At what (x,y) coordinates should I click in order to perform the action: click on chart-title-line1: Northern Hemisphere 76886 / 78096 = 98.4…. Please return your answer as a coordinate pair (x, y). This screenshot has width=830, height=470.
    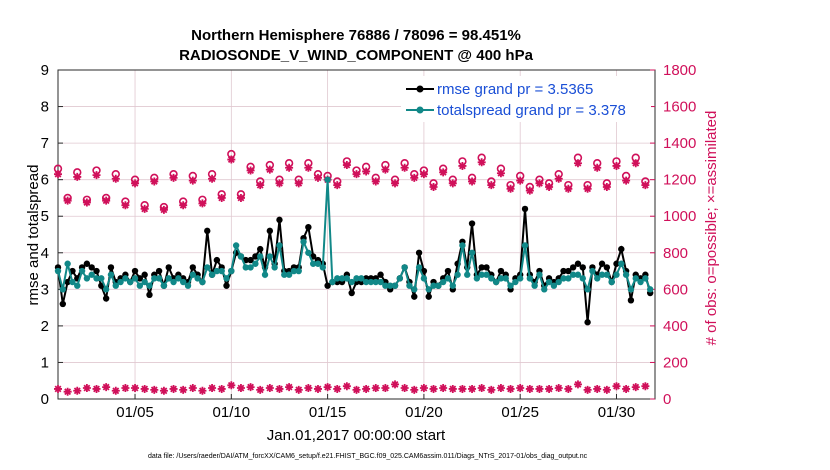
    Looking at the image, I should click on (356, 35).